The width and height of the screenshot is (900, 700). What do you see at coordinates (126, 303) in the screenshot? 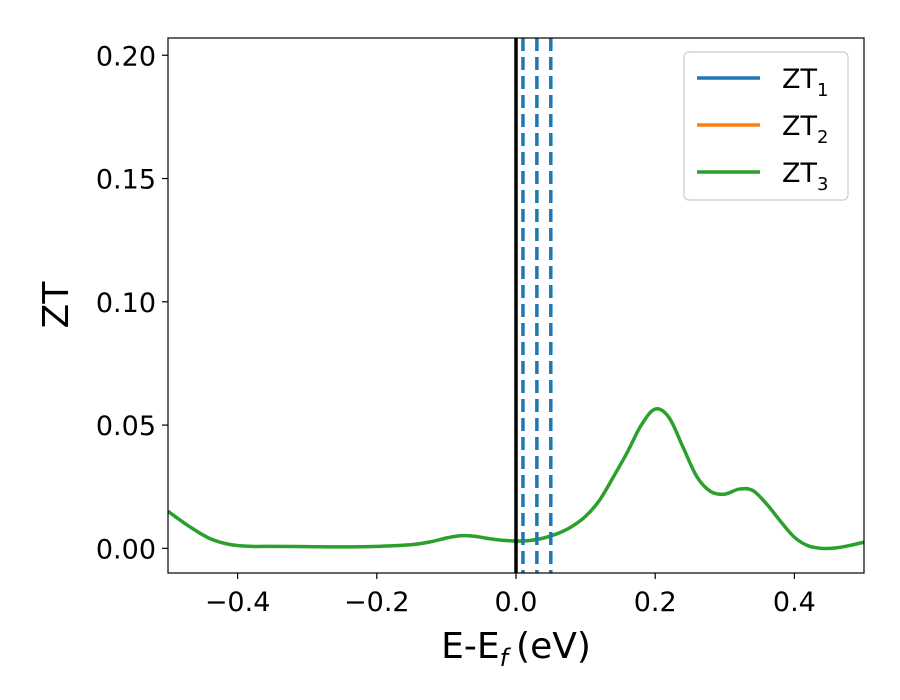
I see `y-tick-label: 0.10` at bounding box center [126, 303].